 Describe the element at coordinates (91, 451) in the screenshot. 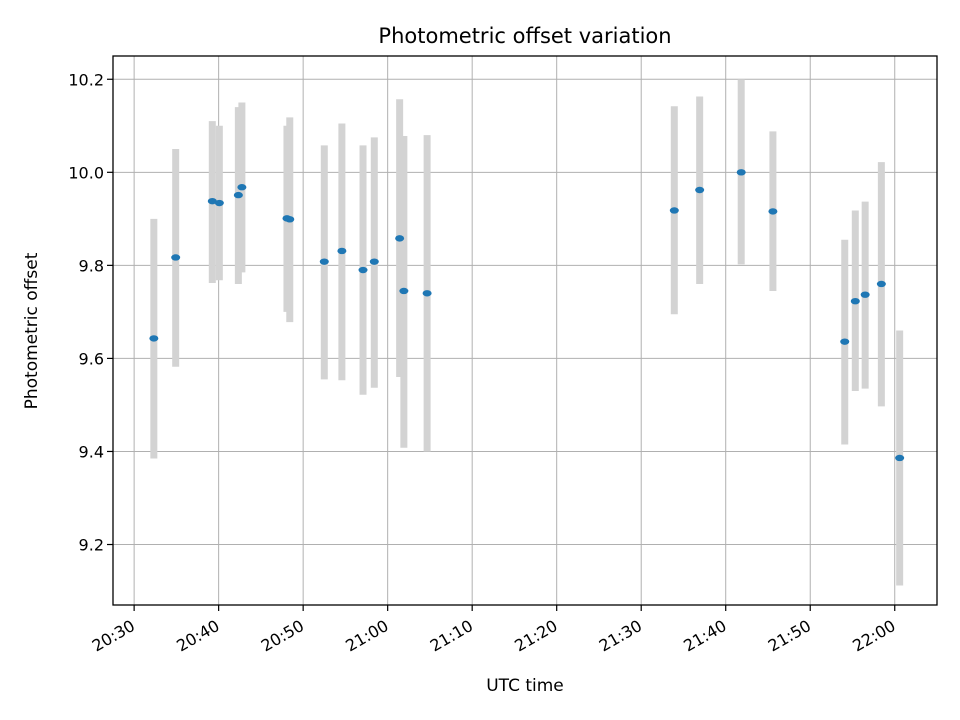

I see `y-tick-label: 9.4` at that location.